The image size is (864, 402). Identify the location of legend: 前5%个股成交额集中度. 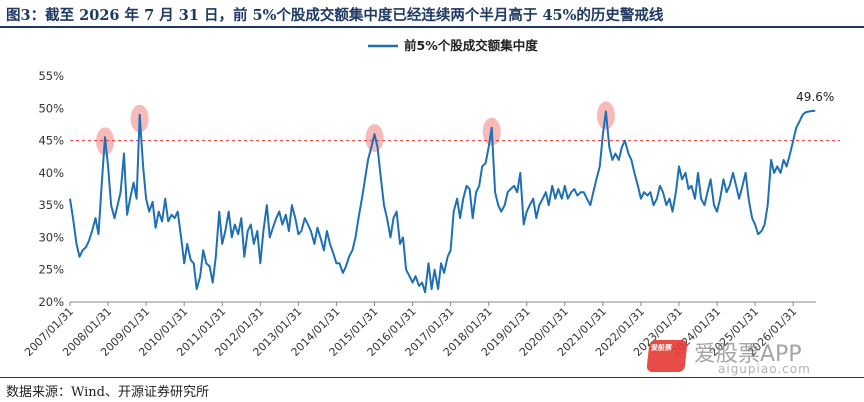
(453, 45).